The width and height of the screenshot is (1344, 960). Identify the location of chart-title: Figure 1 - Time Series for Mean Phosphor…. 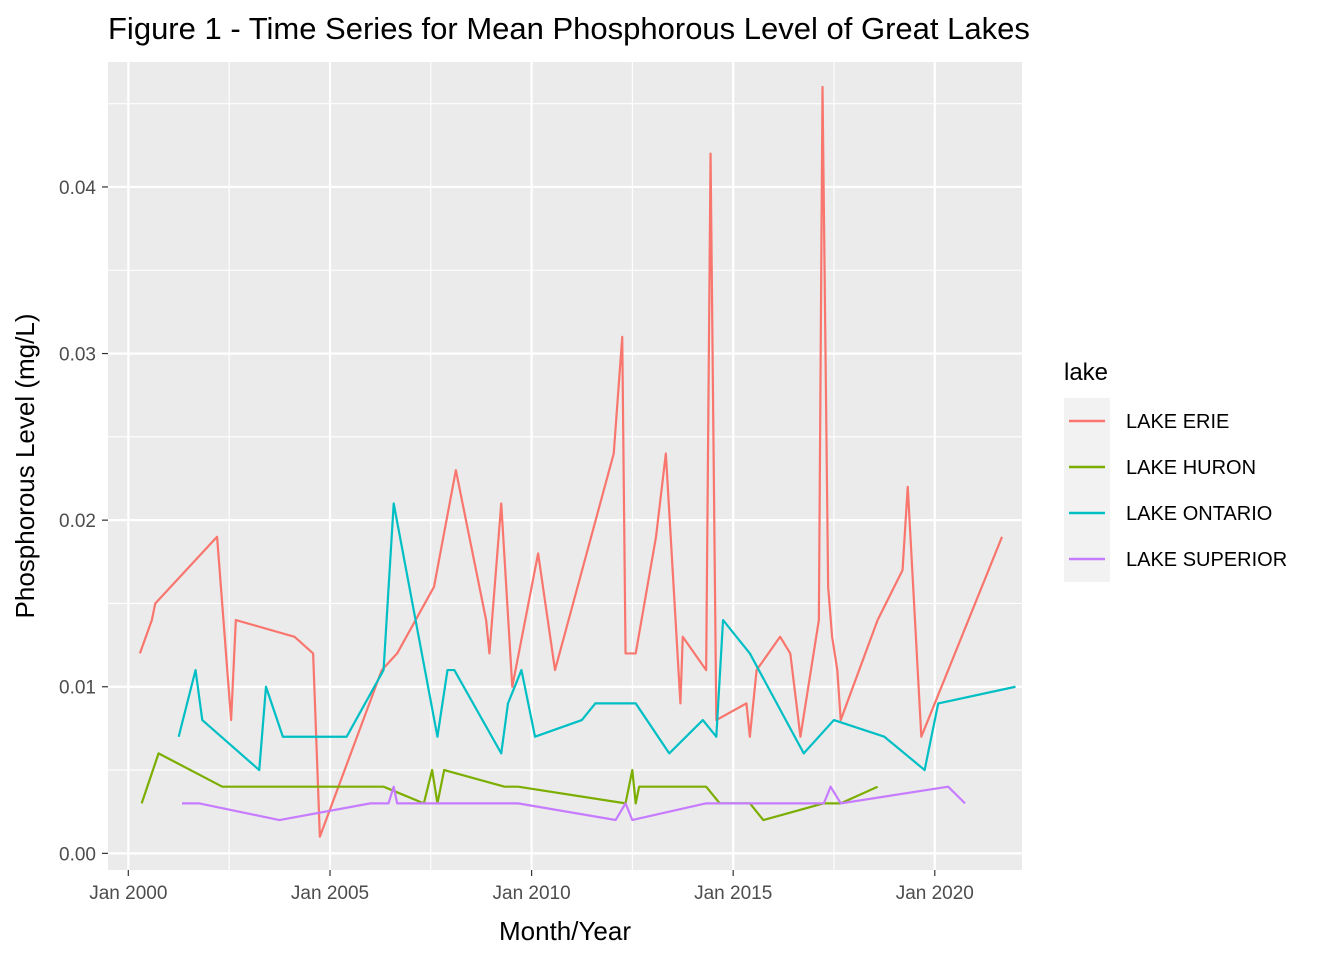
(569, 28).